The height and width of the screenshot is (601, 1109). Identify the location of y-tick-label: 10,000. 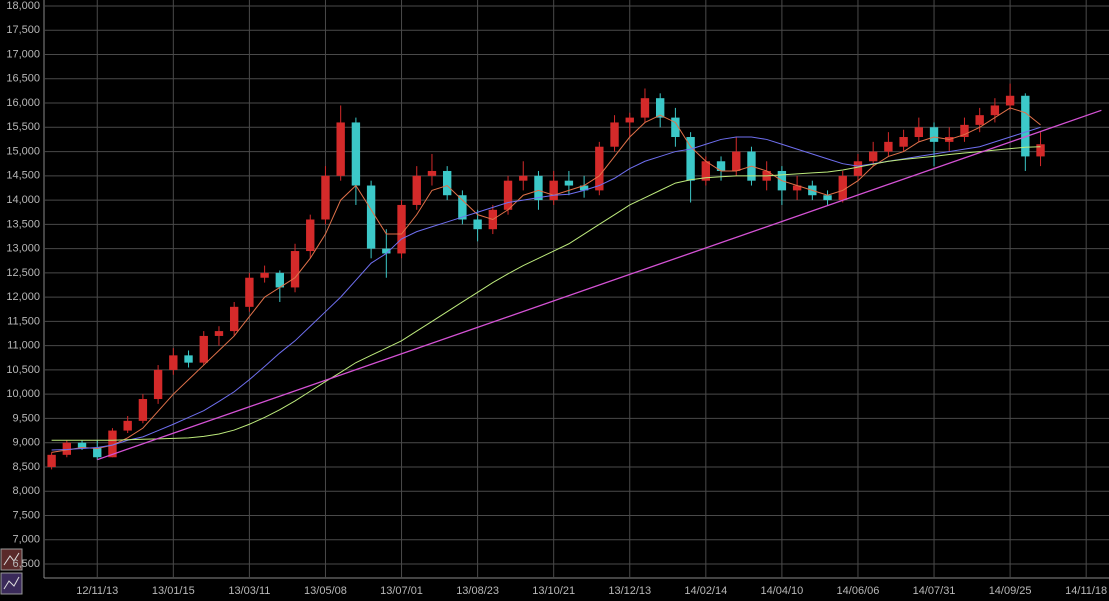
(23, 394).